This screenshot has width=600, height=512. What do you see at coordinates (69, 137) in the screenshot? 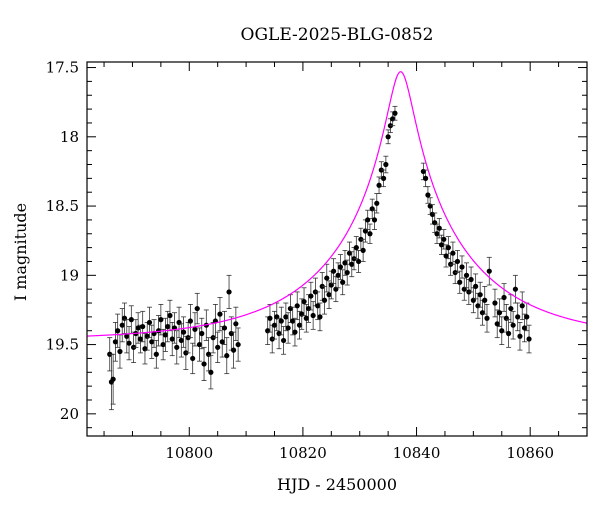
I see `y-tick-label: 18` at bounding box center [69, 137].